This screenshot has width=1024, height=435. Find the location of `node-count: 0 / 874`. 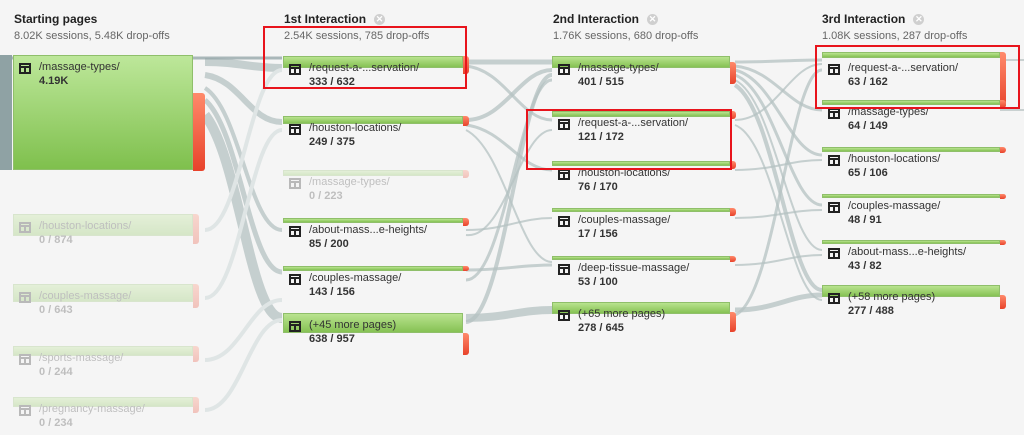

node-count: 0 / 874 is located at coordinates (56, 240).